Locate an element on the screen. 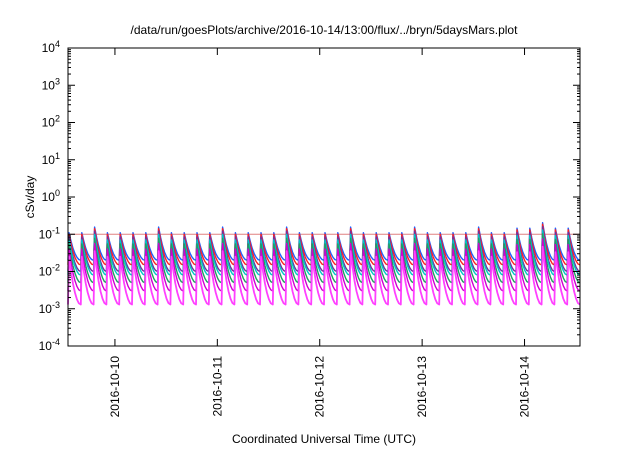 Image resolution: width=640 pixels, height=453 pixels. x-tick-label-4: 2016-10-14 is located at coordinates (525, 387).